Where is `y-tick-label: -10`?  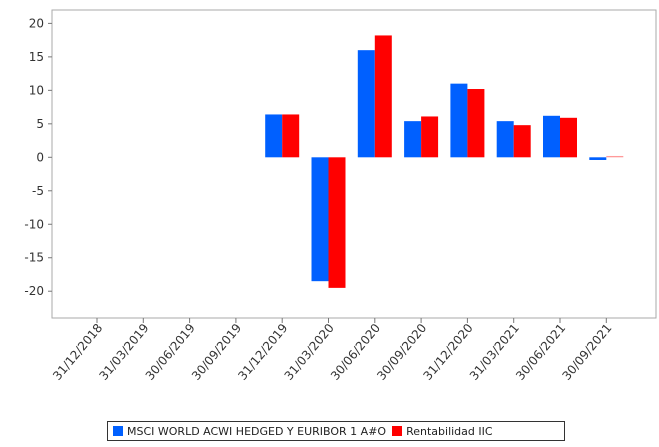
y-tick-label: -10 is located at coordinates (34, 224).